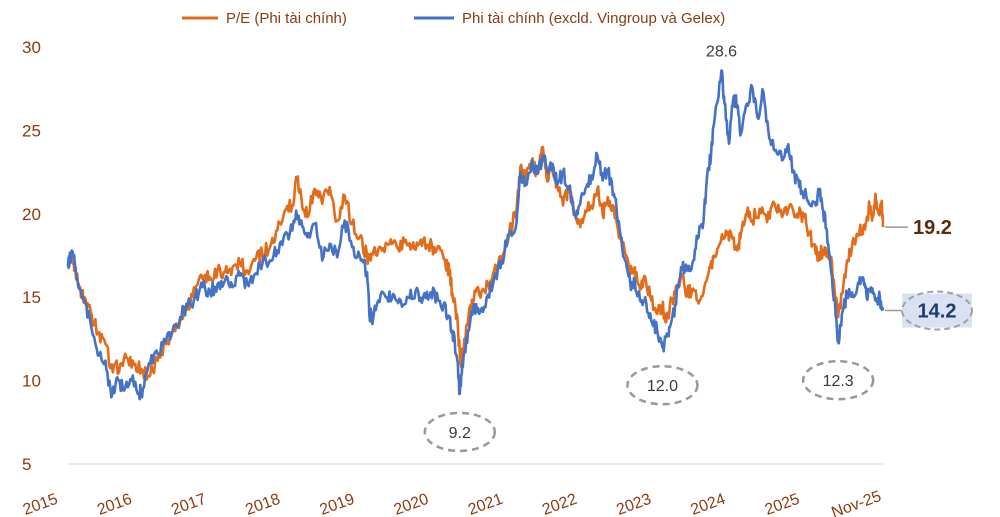 The width and height of the screenshot is (1000, 517). I want to click on end-label-highlight, so click(937, 310).